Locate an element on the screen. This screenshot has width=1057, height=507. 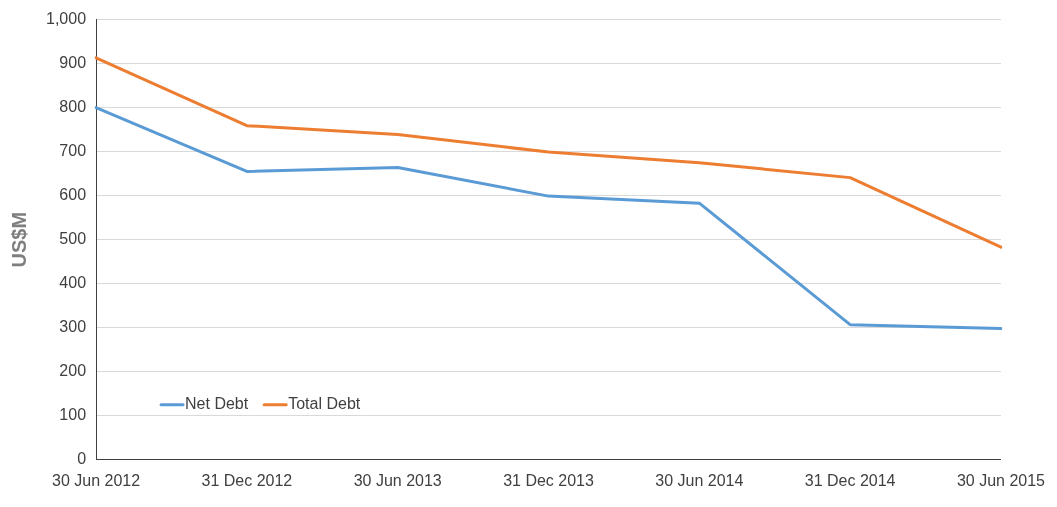
y-tick-label: 700 is located at coordinates (73, 151).